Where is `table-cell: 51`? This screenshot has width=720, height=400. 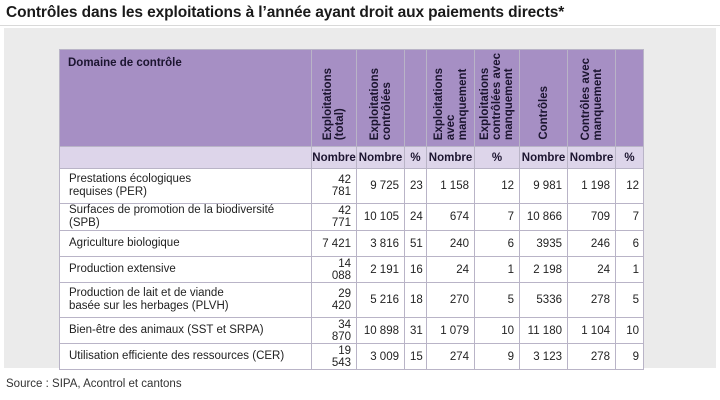 table-cell: 51 is located at coordinates (415, 243).